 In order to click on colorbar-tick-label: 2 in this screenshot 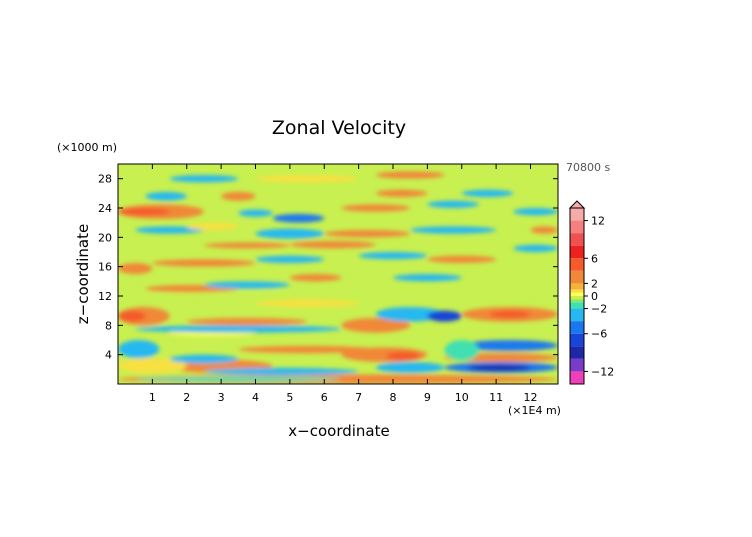, I will do `click(594, 283)`.